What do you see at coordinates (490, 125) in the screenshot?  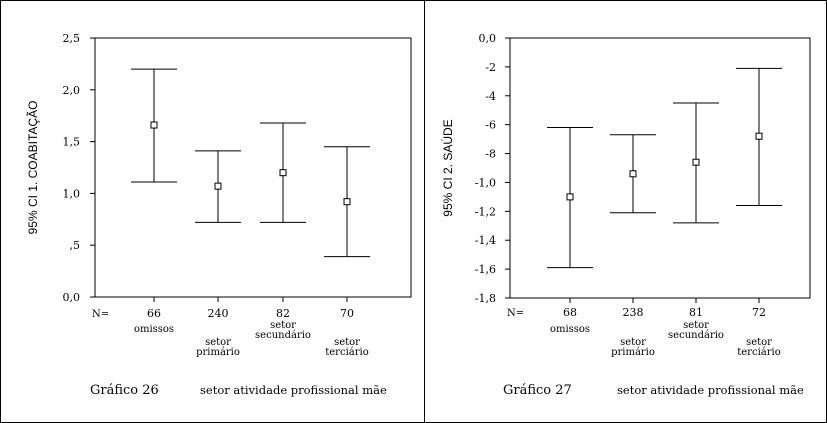 I see `y-tick-label: -6` at bounding box center [490, 125].